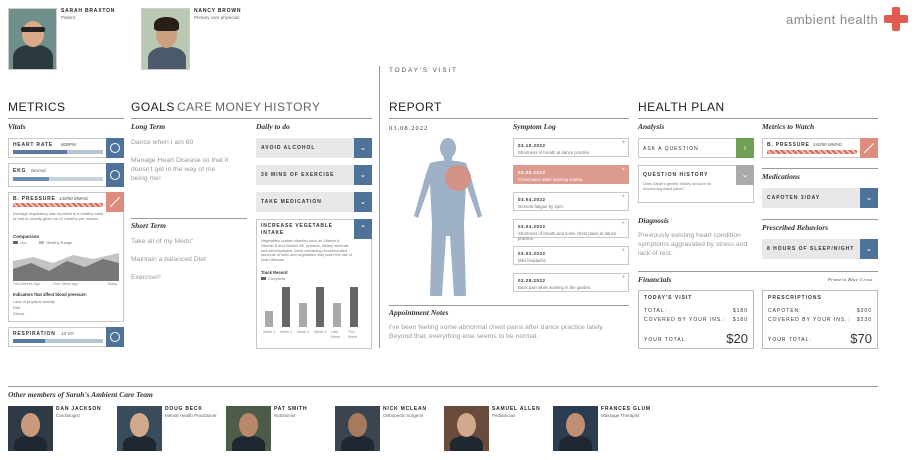  I want to click on medication-item: CAPOTEN 3/DAY, so click(811, 198).